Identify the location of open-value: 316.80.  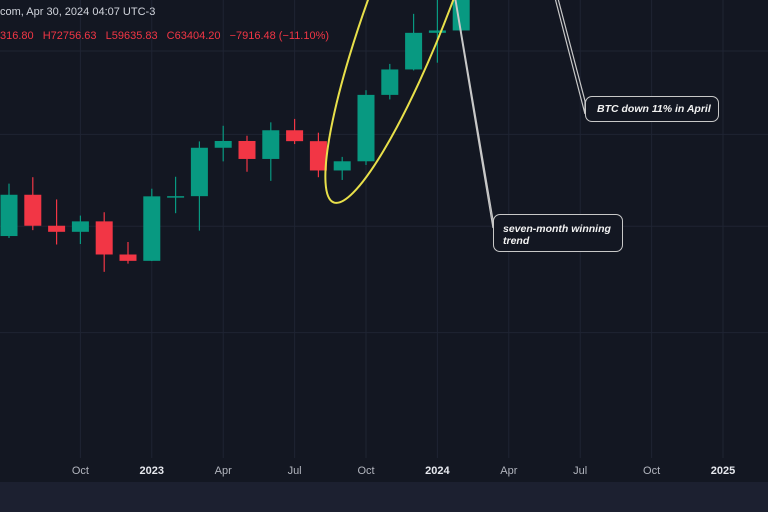
(17, 36).